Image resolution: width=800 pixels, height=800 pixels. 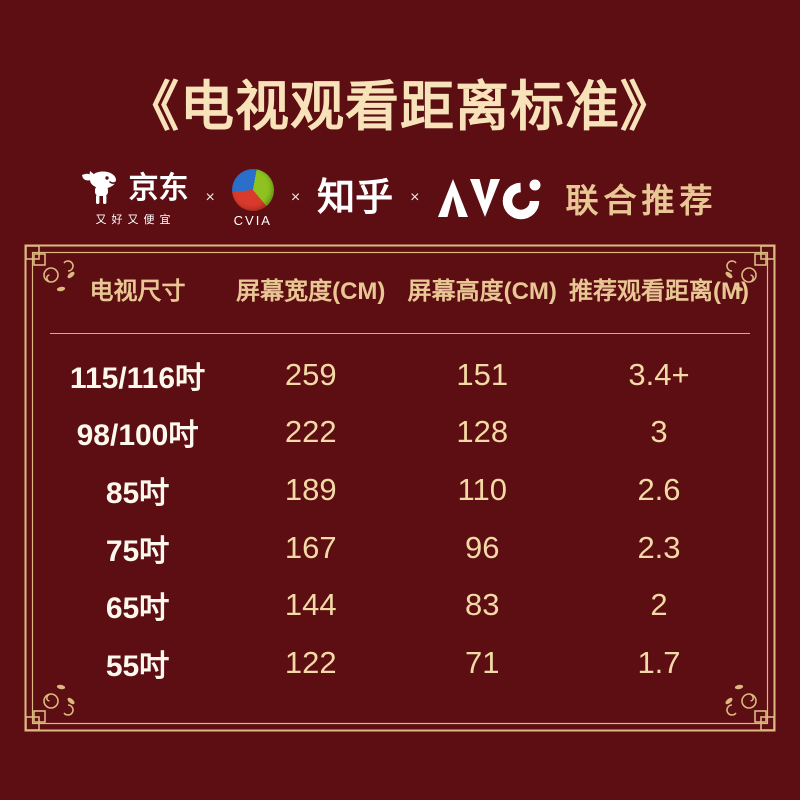 What do you see at coordinates (310, 490) in the screenshot?
I see `screen-width-cell: 189` at bounding box center [310, 490].